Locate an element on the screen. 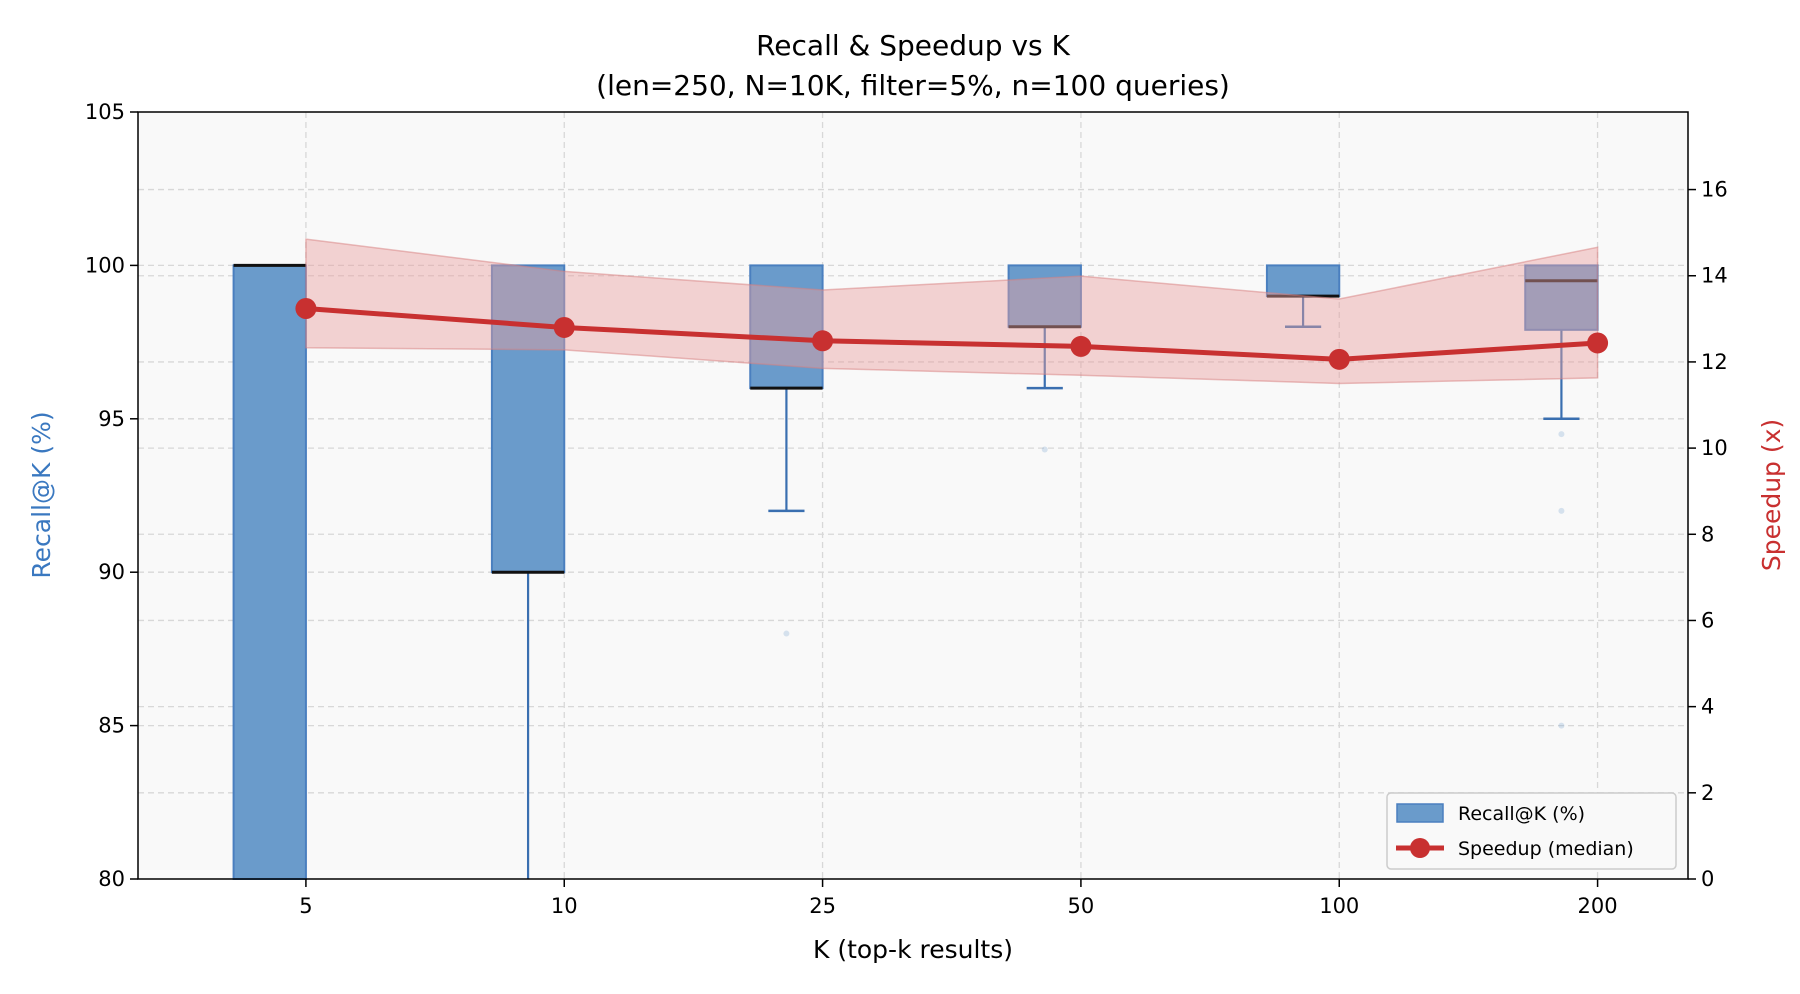 The width and height of the screenshot is (1800, 994). y-right-tick-label: 4 is located at coordinates (1707, 707).